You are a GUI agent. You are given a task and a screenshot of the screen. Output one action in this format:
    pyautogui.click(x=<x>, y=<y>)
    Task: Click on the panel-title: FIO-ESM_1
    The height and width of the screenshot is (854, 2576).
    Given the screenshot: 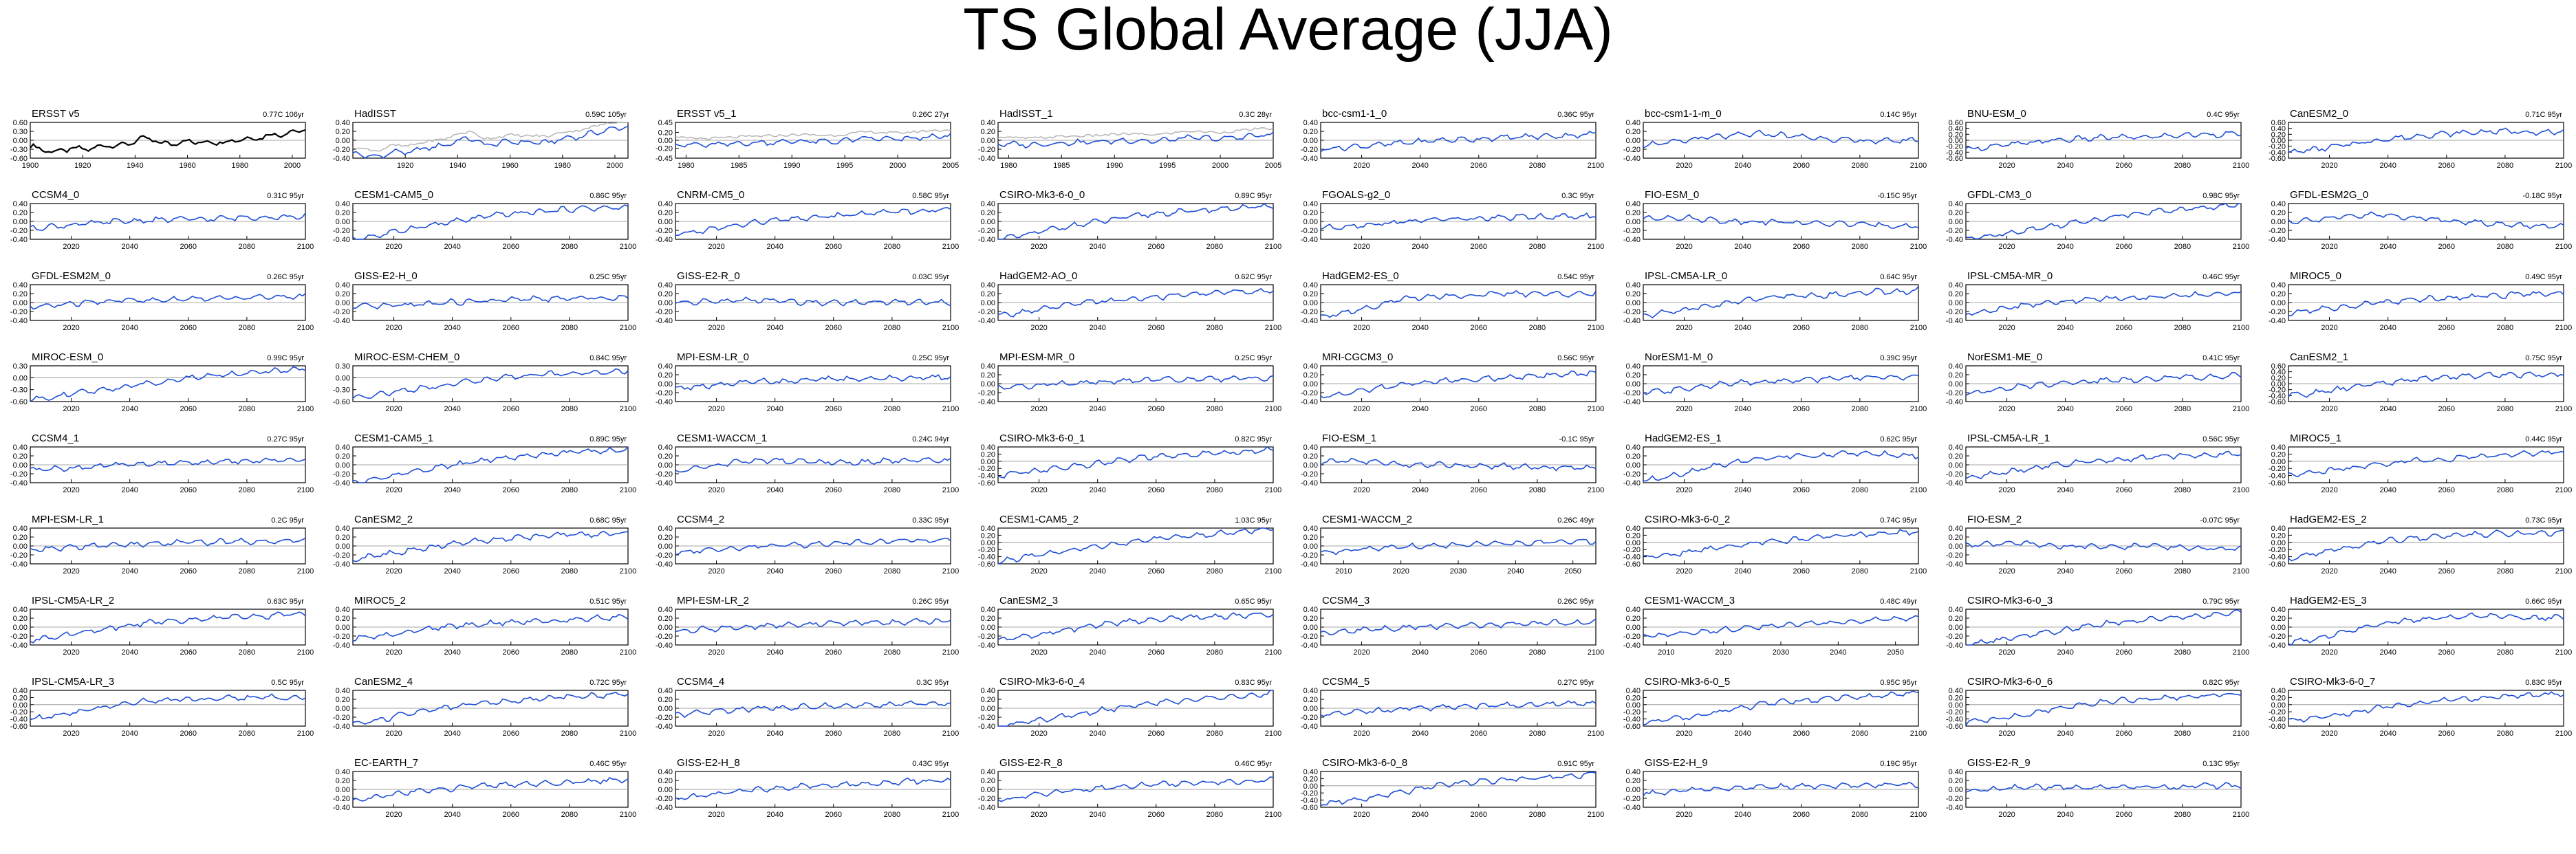 What is the action you would take?
    pyautogui.click(x=1349, y=438)
    